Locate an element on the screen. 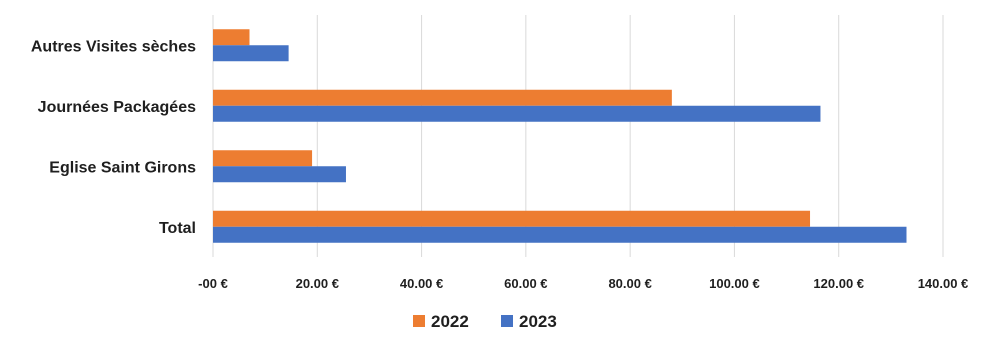 The width and height of the screenshot is (982, 338). category-label-3: Total is located at coordinates (177, 228).